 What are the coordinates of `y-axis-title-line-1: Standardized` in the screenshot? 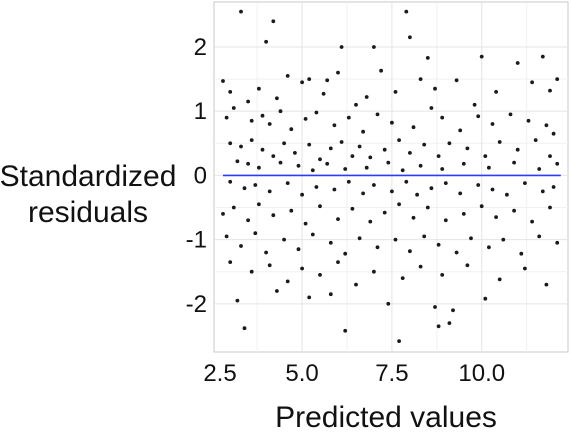 It's located at (88, 176).